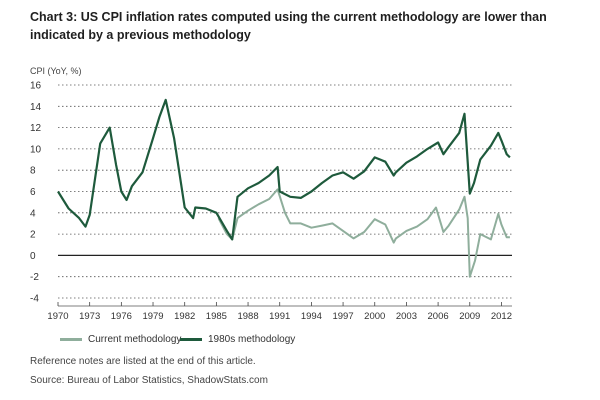 This screenshot has height=400, width=600. What do you see at coordinates (33, 256) in the screenshot?
I see `y-tick-label: 0` at bounding box center [33, 256].